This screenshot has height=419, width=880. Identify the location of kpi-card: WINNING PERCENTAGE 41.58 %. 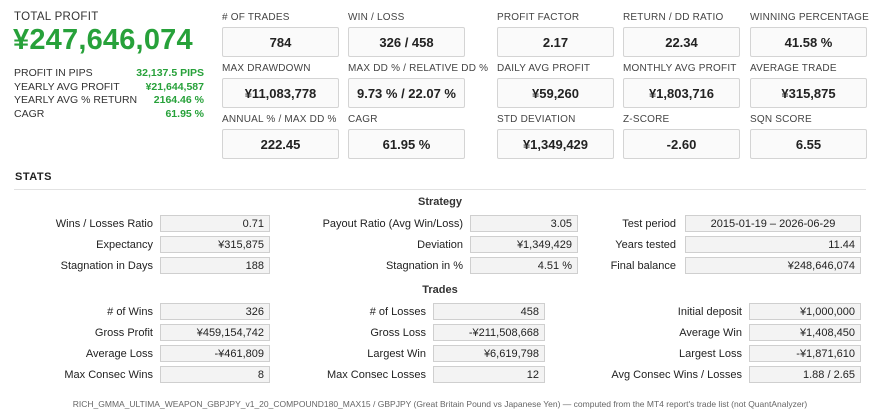
(809, 34).